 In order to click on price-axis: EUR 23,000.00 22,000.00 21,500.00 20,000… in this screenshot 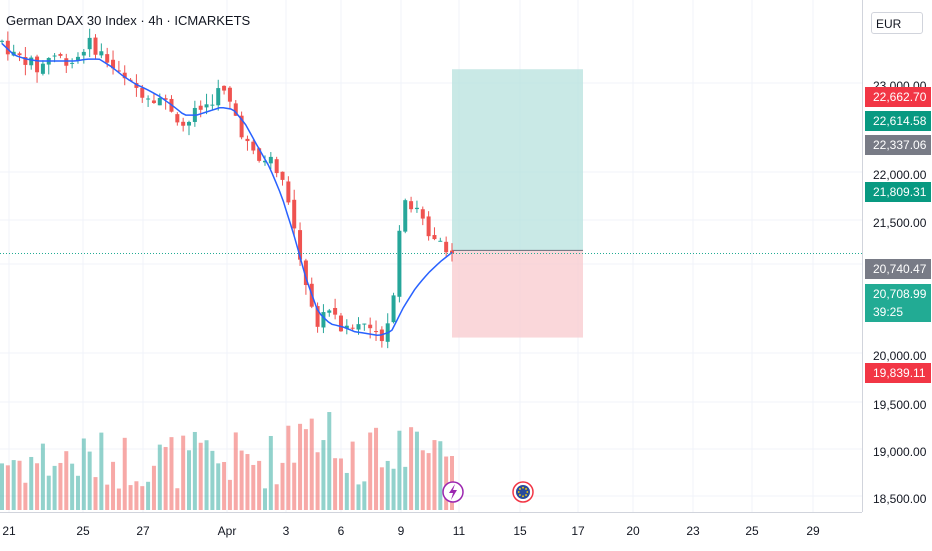, I will do `click(897, 256)`.